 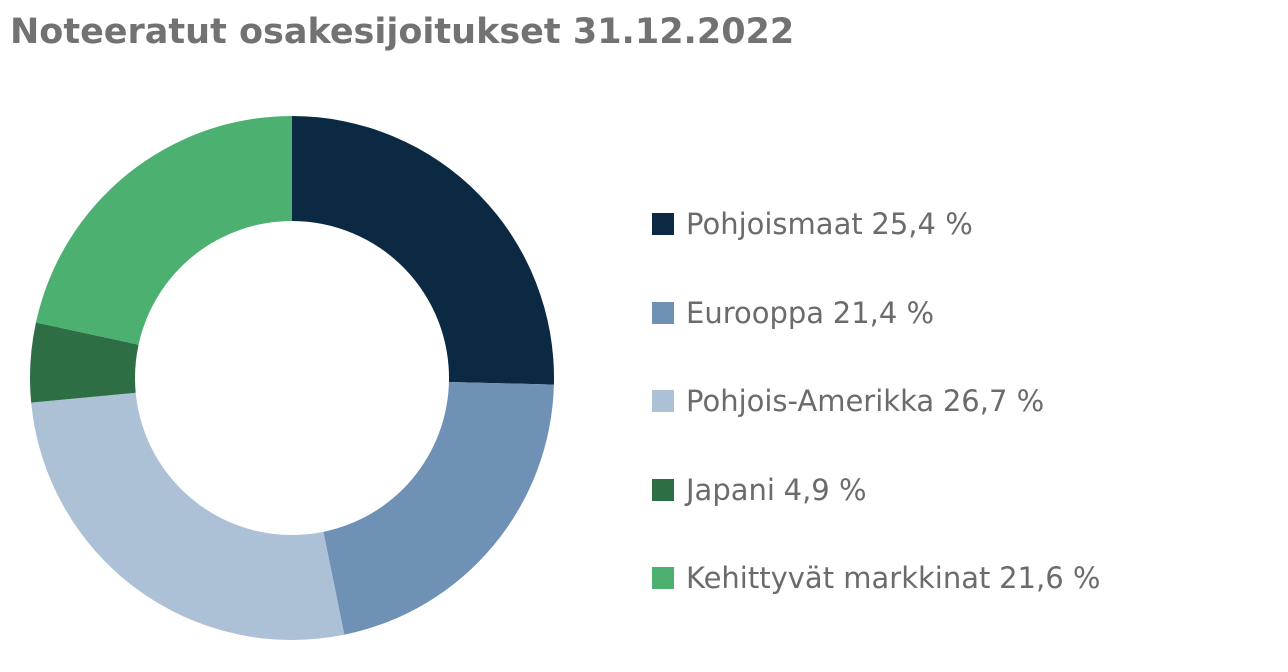 What do you see at coordinates (774, 224) in the screenshot?
I see `legend-label: Pohjoismaat` at bounding box center [774, 224].